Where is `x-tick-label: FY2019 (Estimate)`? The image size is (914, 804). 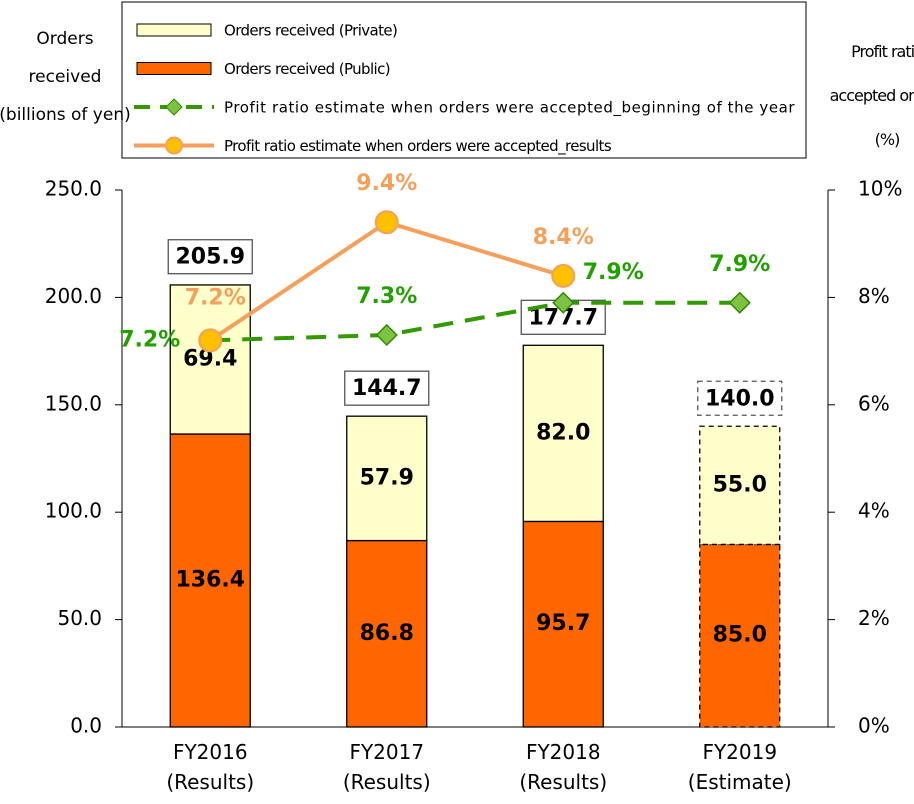 x-tick-label: FY2019 (Estimate) is located at coordinates (739, 767).